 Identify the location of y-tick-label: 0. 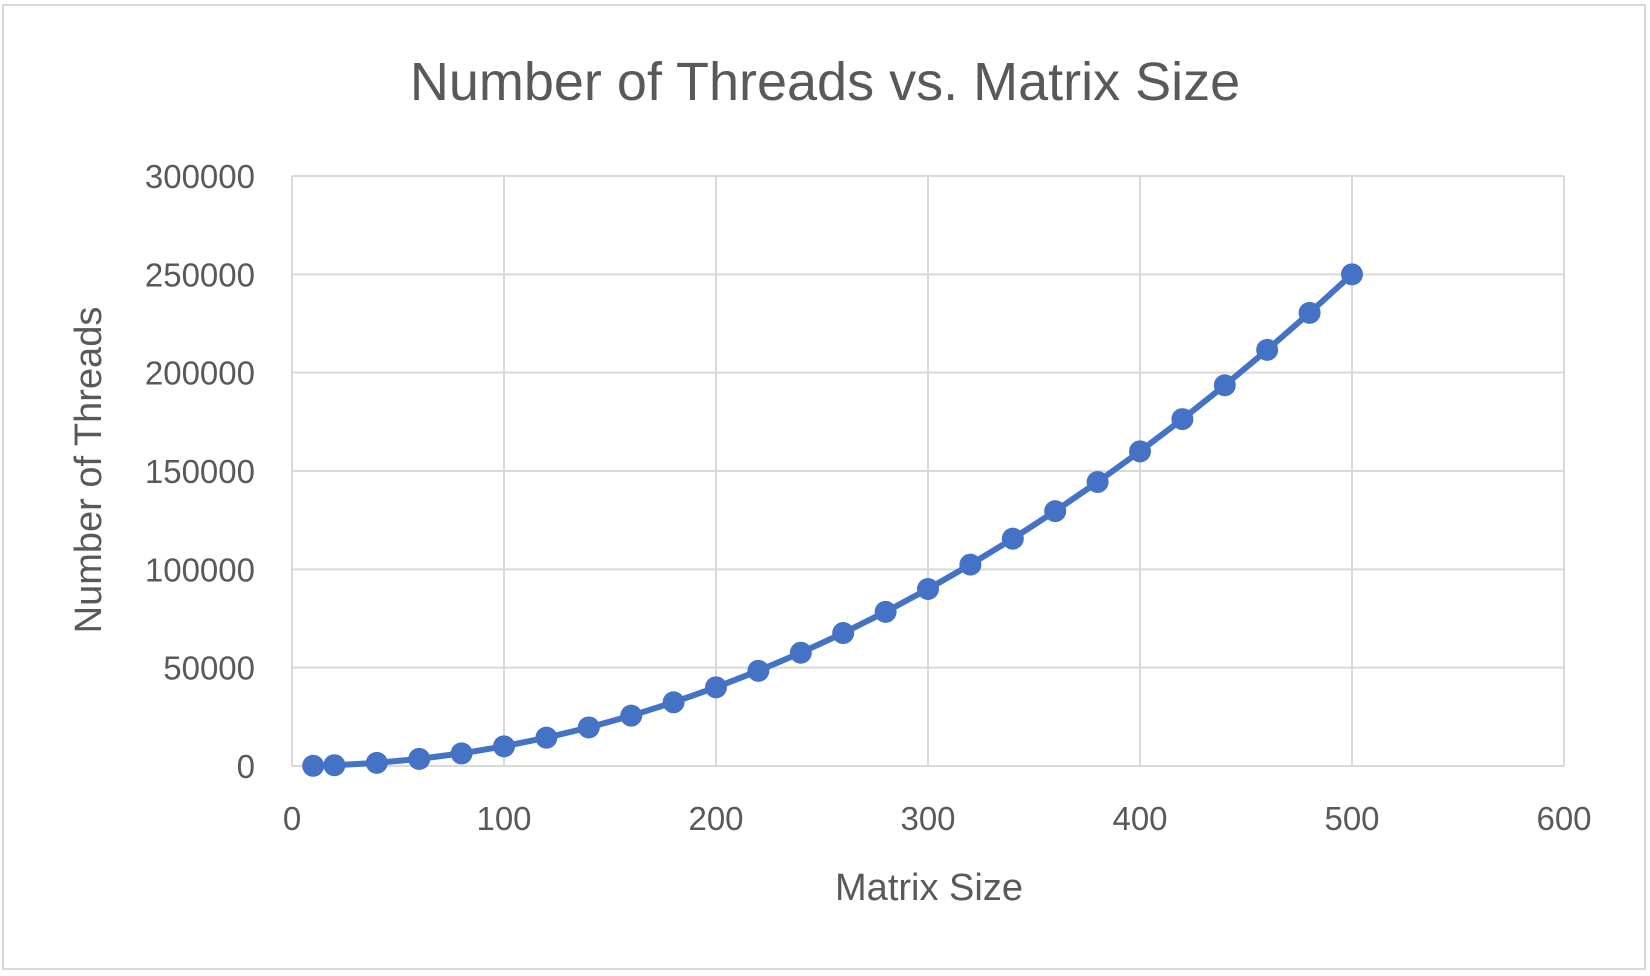
(246, 766).